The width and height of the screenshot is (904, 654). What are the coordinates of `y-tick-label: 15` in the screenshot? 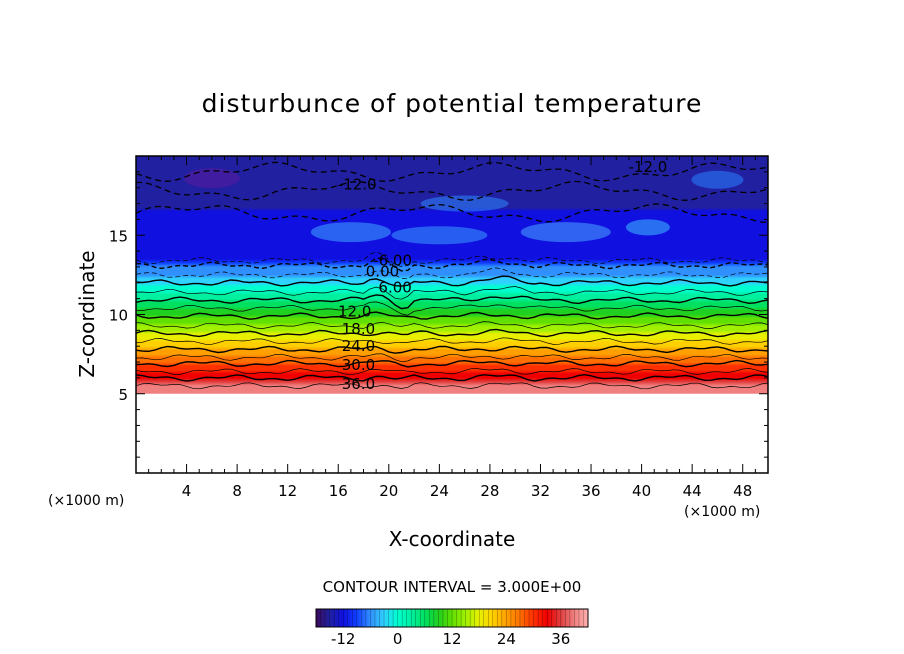 It's located at (118, 236).